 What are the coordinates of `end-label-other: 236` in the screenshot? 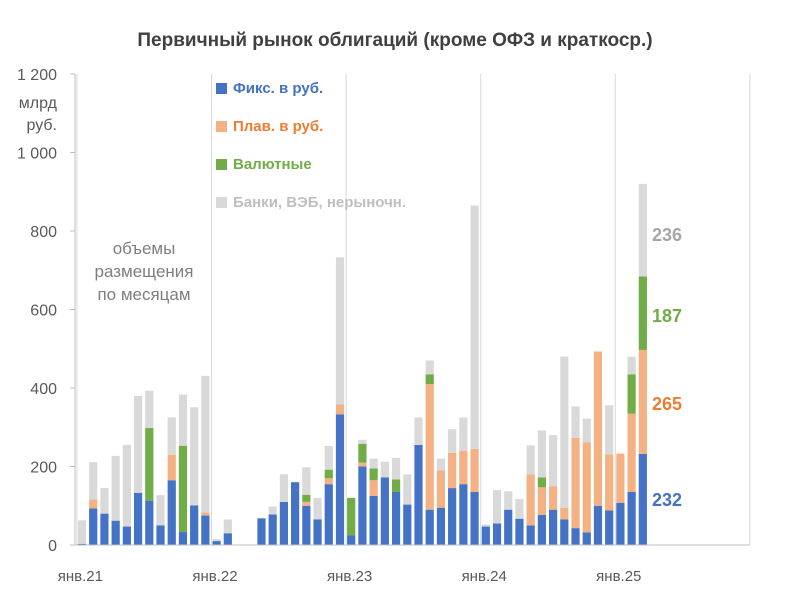 It's located at (667, 235).